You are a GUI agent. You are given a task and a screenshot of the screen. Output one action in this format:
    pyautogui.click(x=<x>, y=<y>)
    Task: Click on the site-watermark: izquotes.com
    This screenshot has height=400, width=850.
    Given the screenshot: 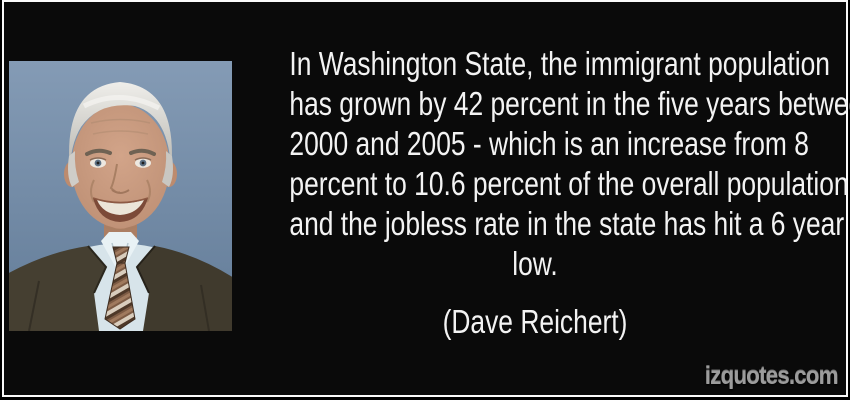 What is the action you would take?
    pyautogui.click(x=772, y=376)
    